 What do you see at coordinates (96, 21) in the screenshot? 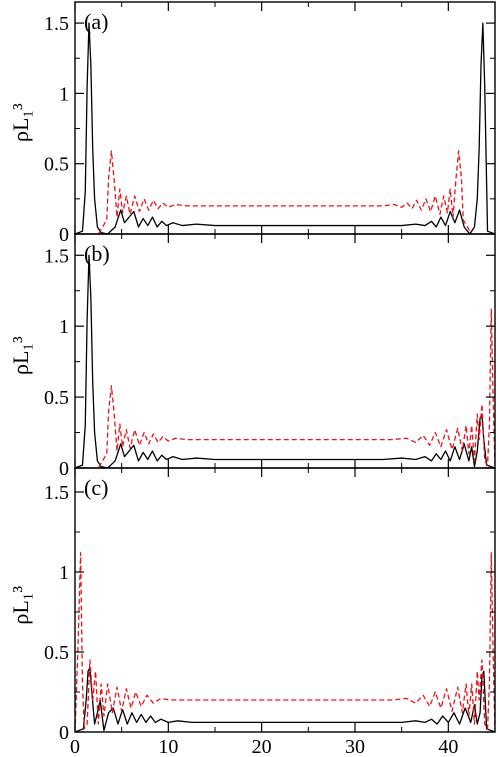
I see `panel-label: (a)` at bounding box center [96, 21].